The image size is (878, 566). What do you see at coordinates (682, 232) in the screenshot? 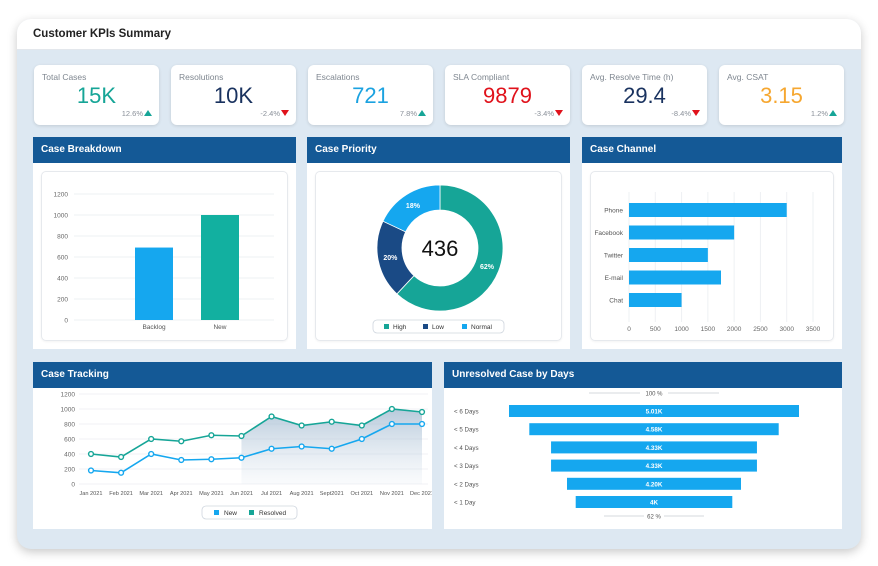
I see `bar-facebook` at bounding box center [682, 232].